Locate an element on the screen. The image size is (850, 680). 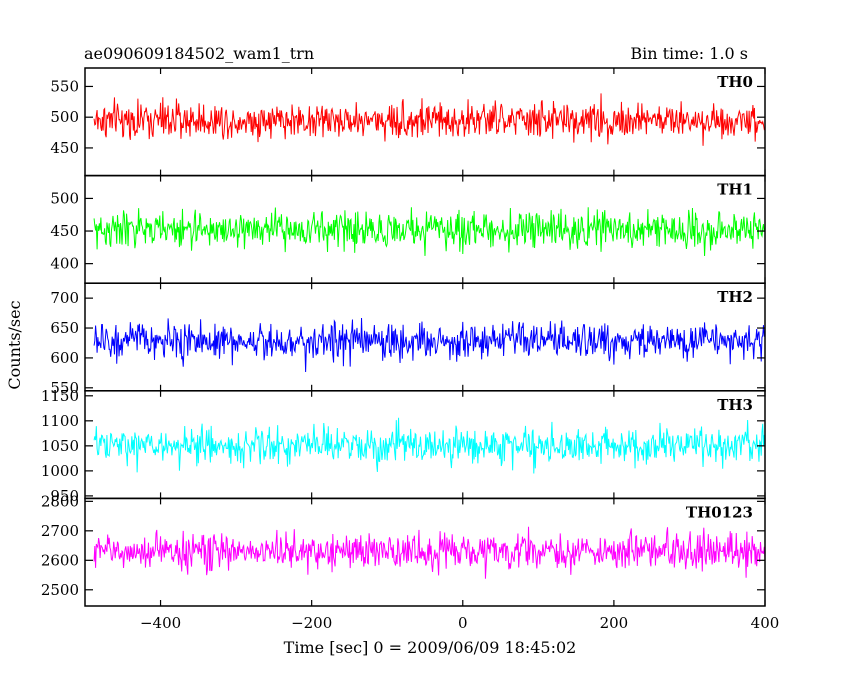
series-label-th0: TH0 is located at coordinates (735, 82).